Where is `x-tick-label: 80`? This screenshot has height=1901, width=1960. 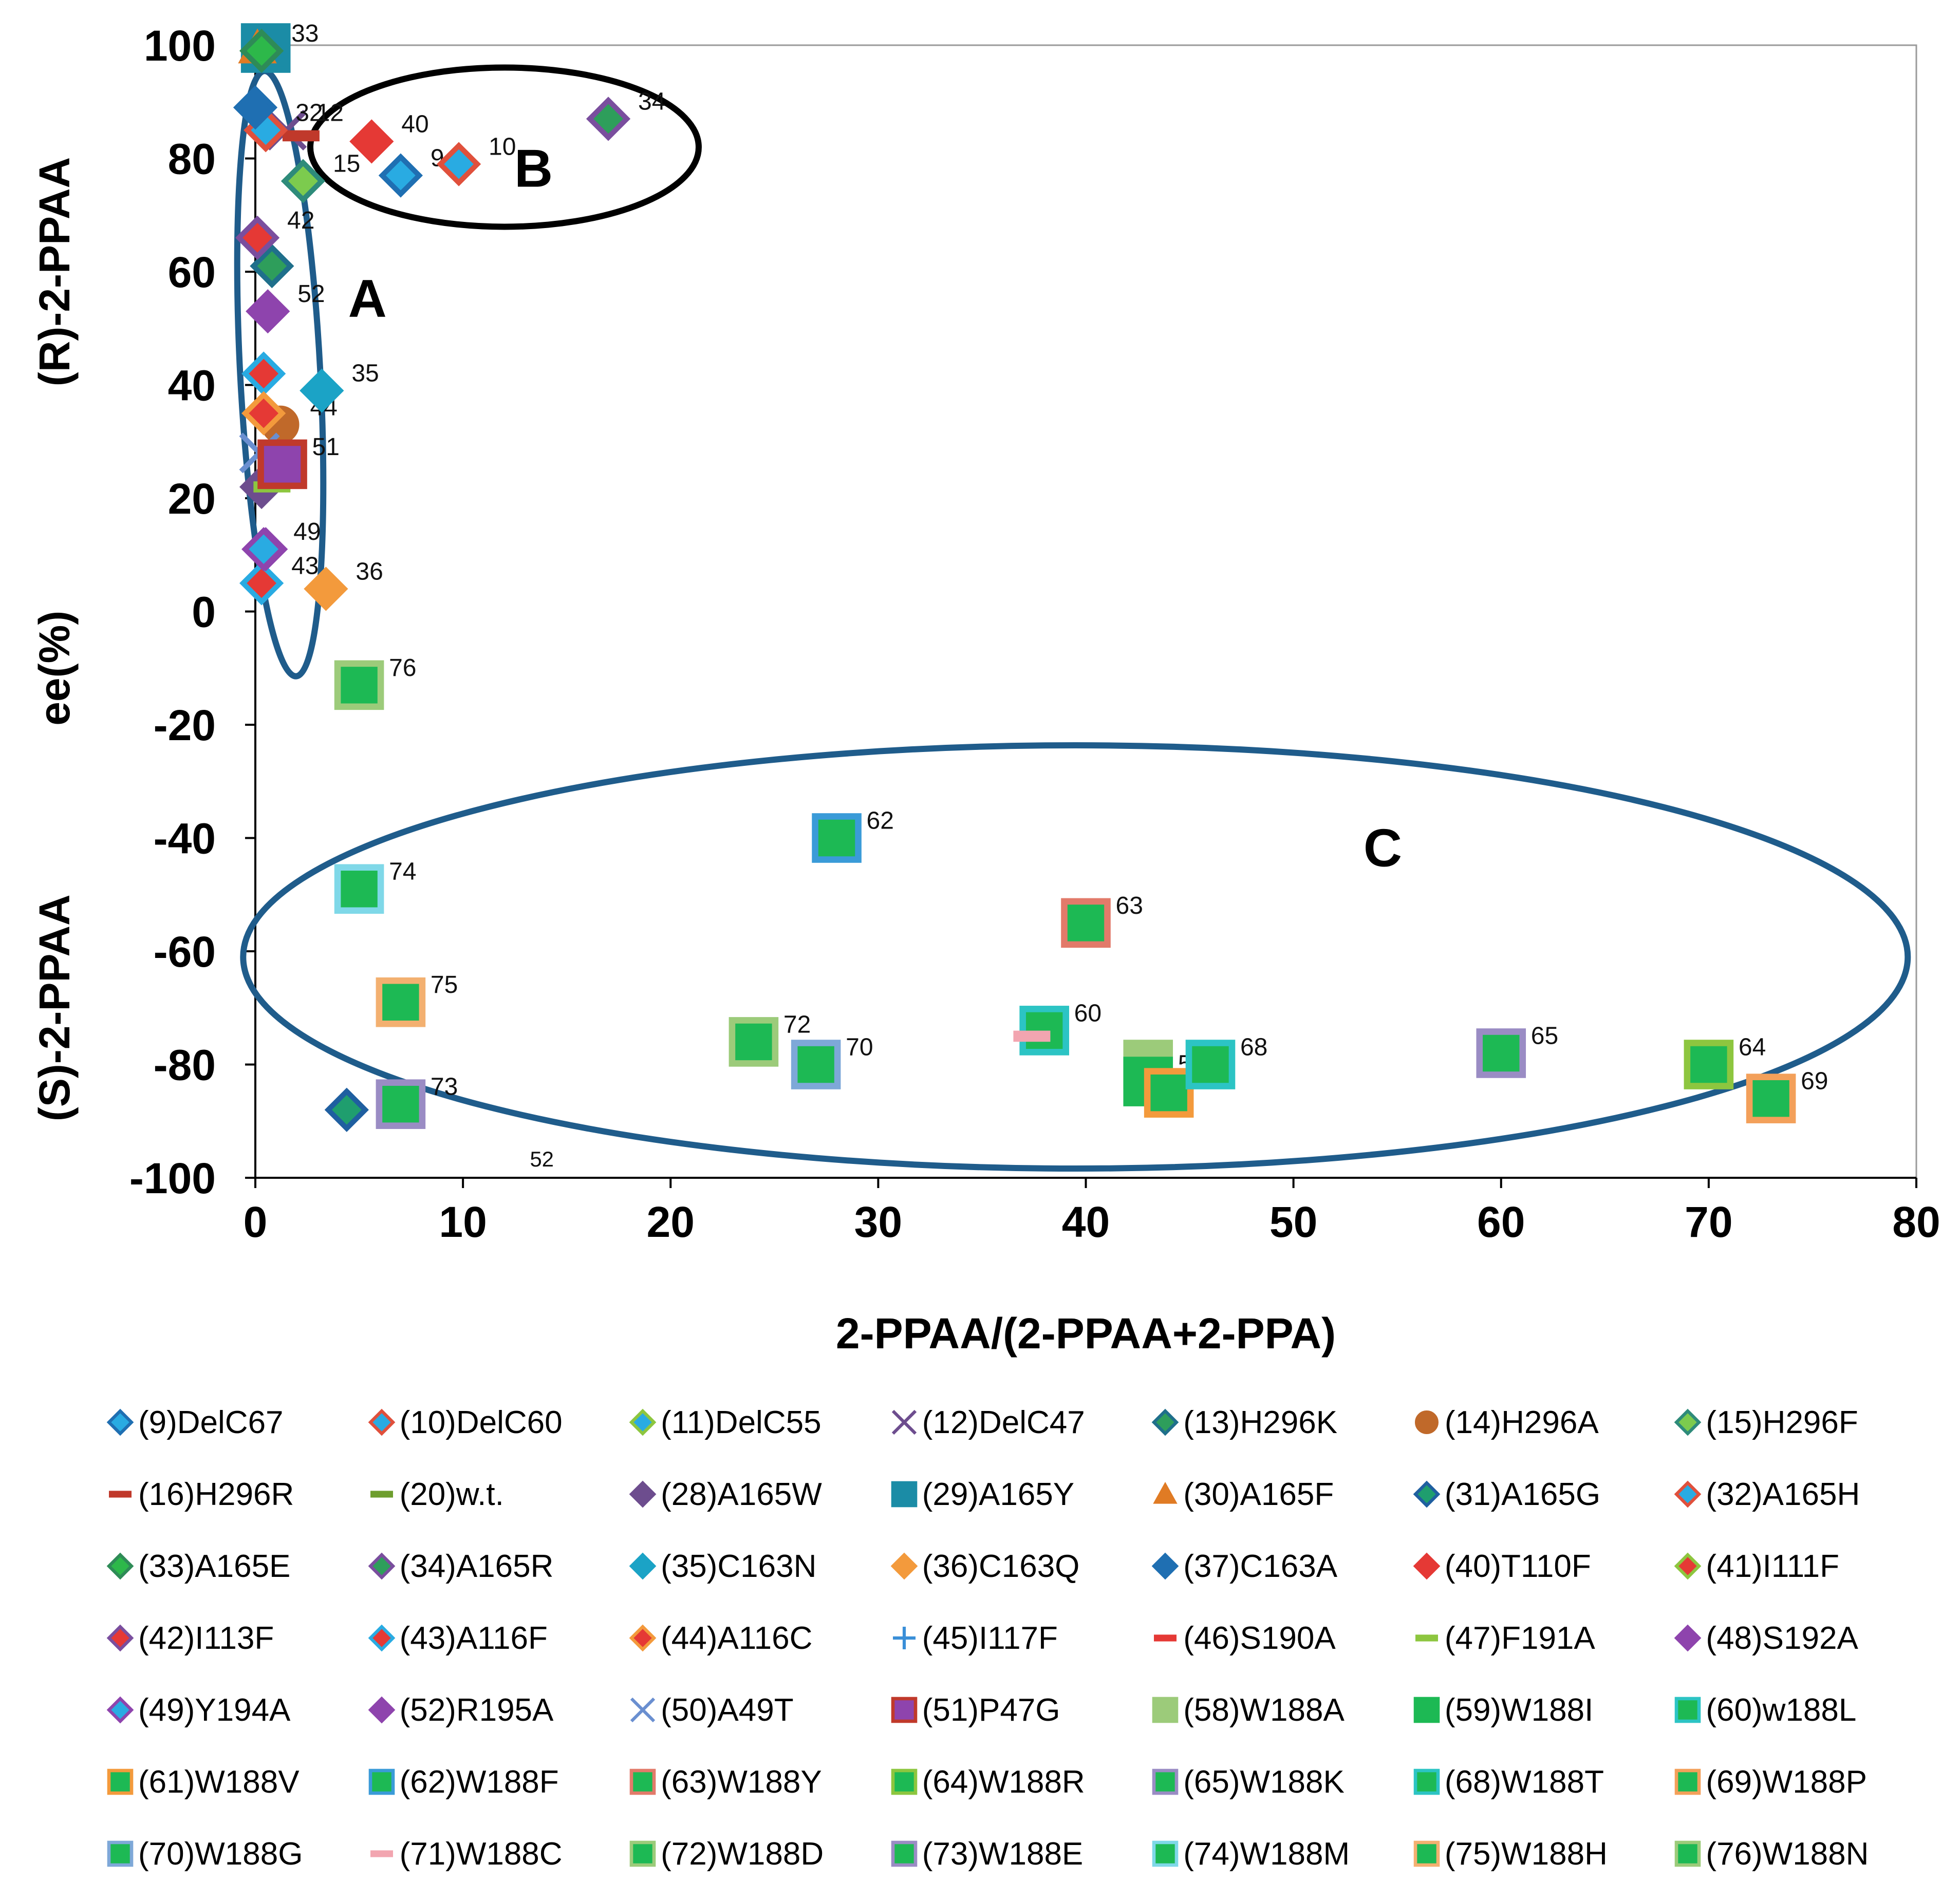
x-tick-label: 80 is located at coordinates (1916, 1222).